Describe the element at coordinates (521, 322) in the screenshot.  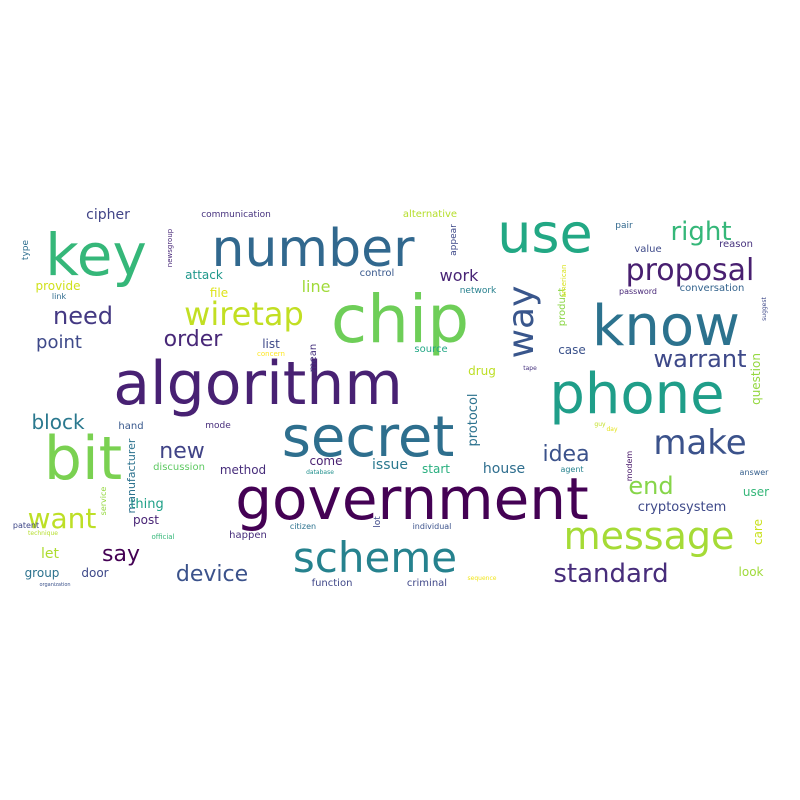
I see `word-way: way` at that location.